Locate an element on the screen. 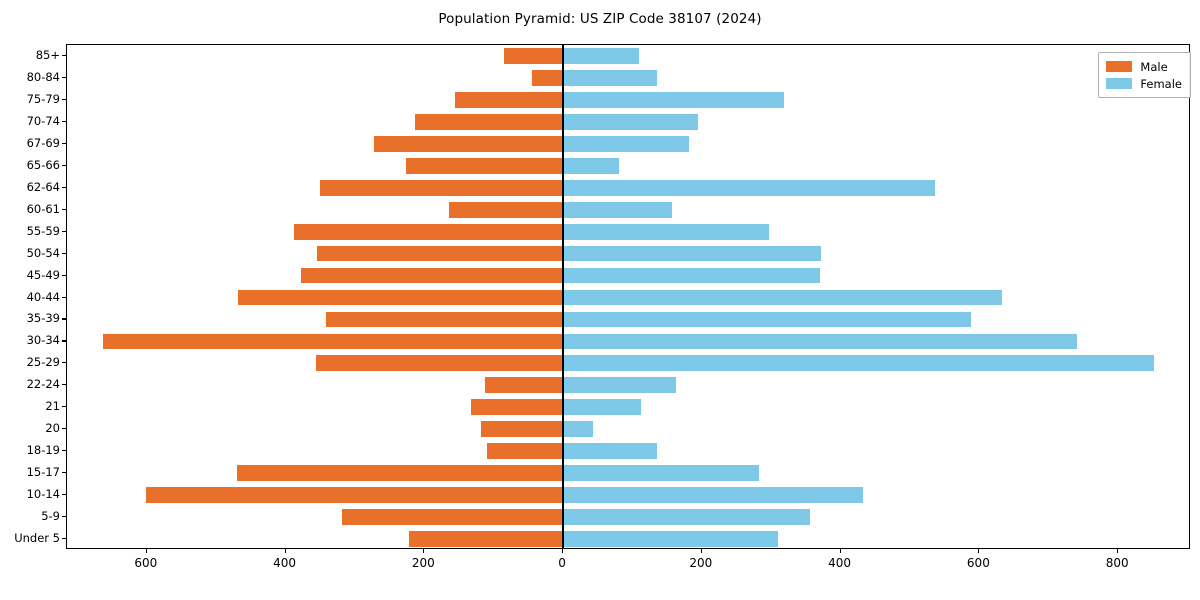  y-axis-tick-label: 75-79 is located at coordinates (43, 98).